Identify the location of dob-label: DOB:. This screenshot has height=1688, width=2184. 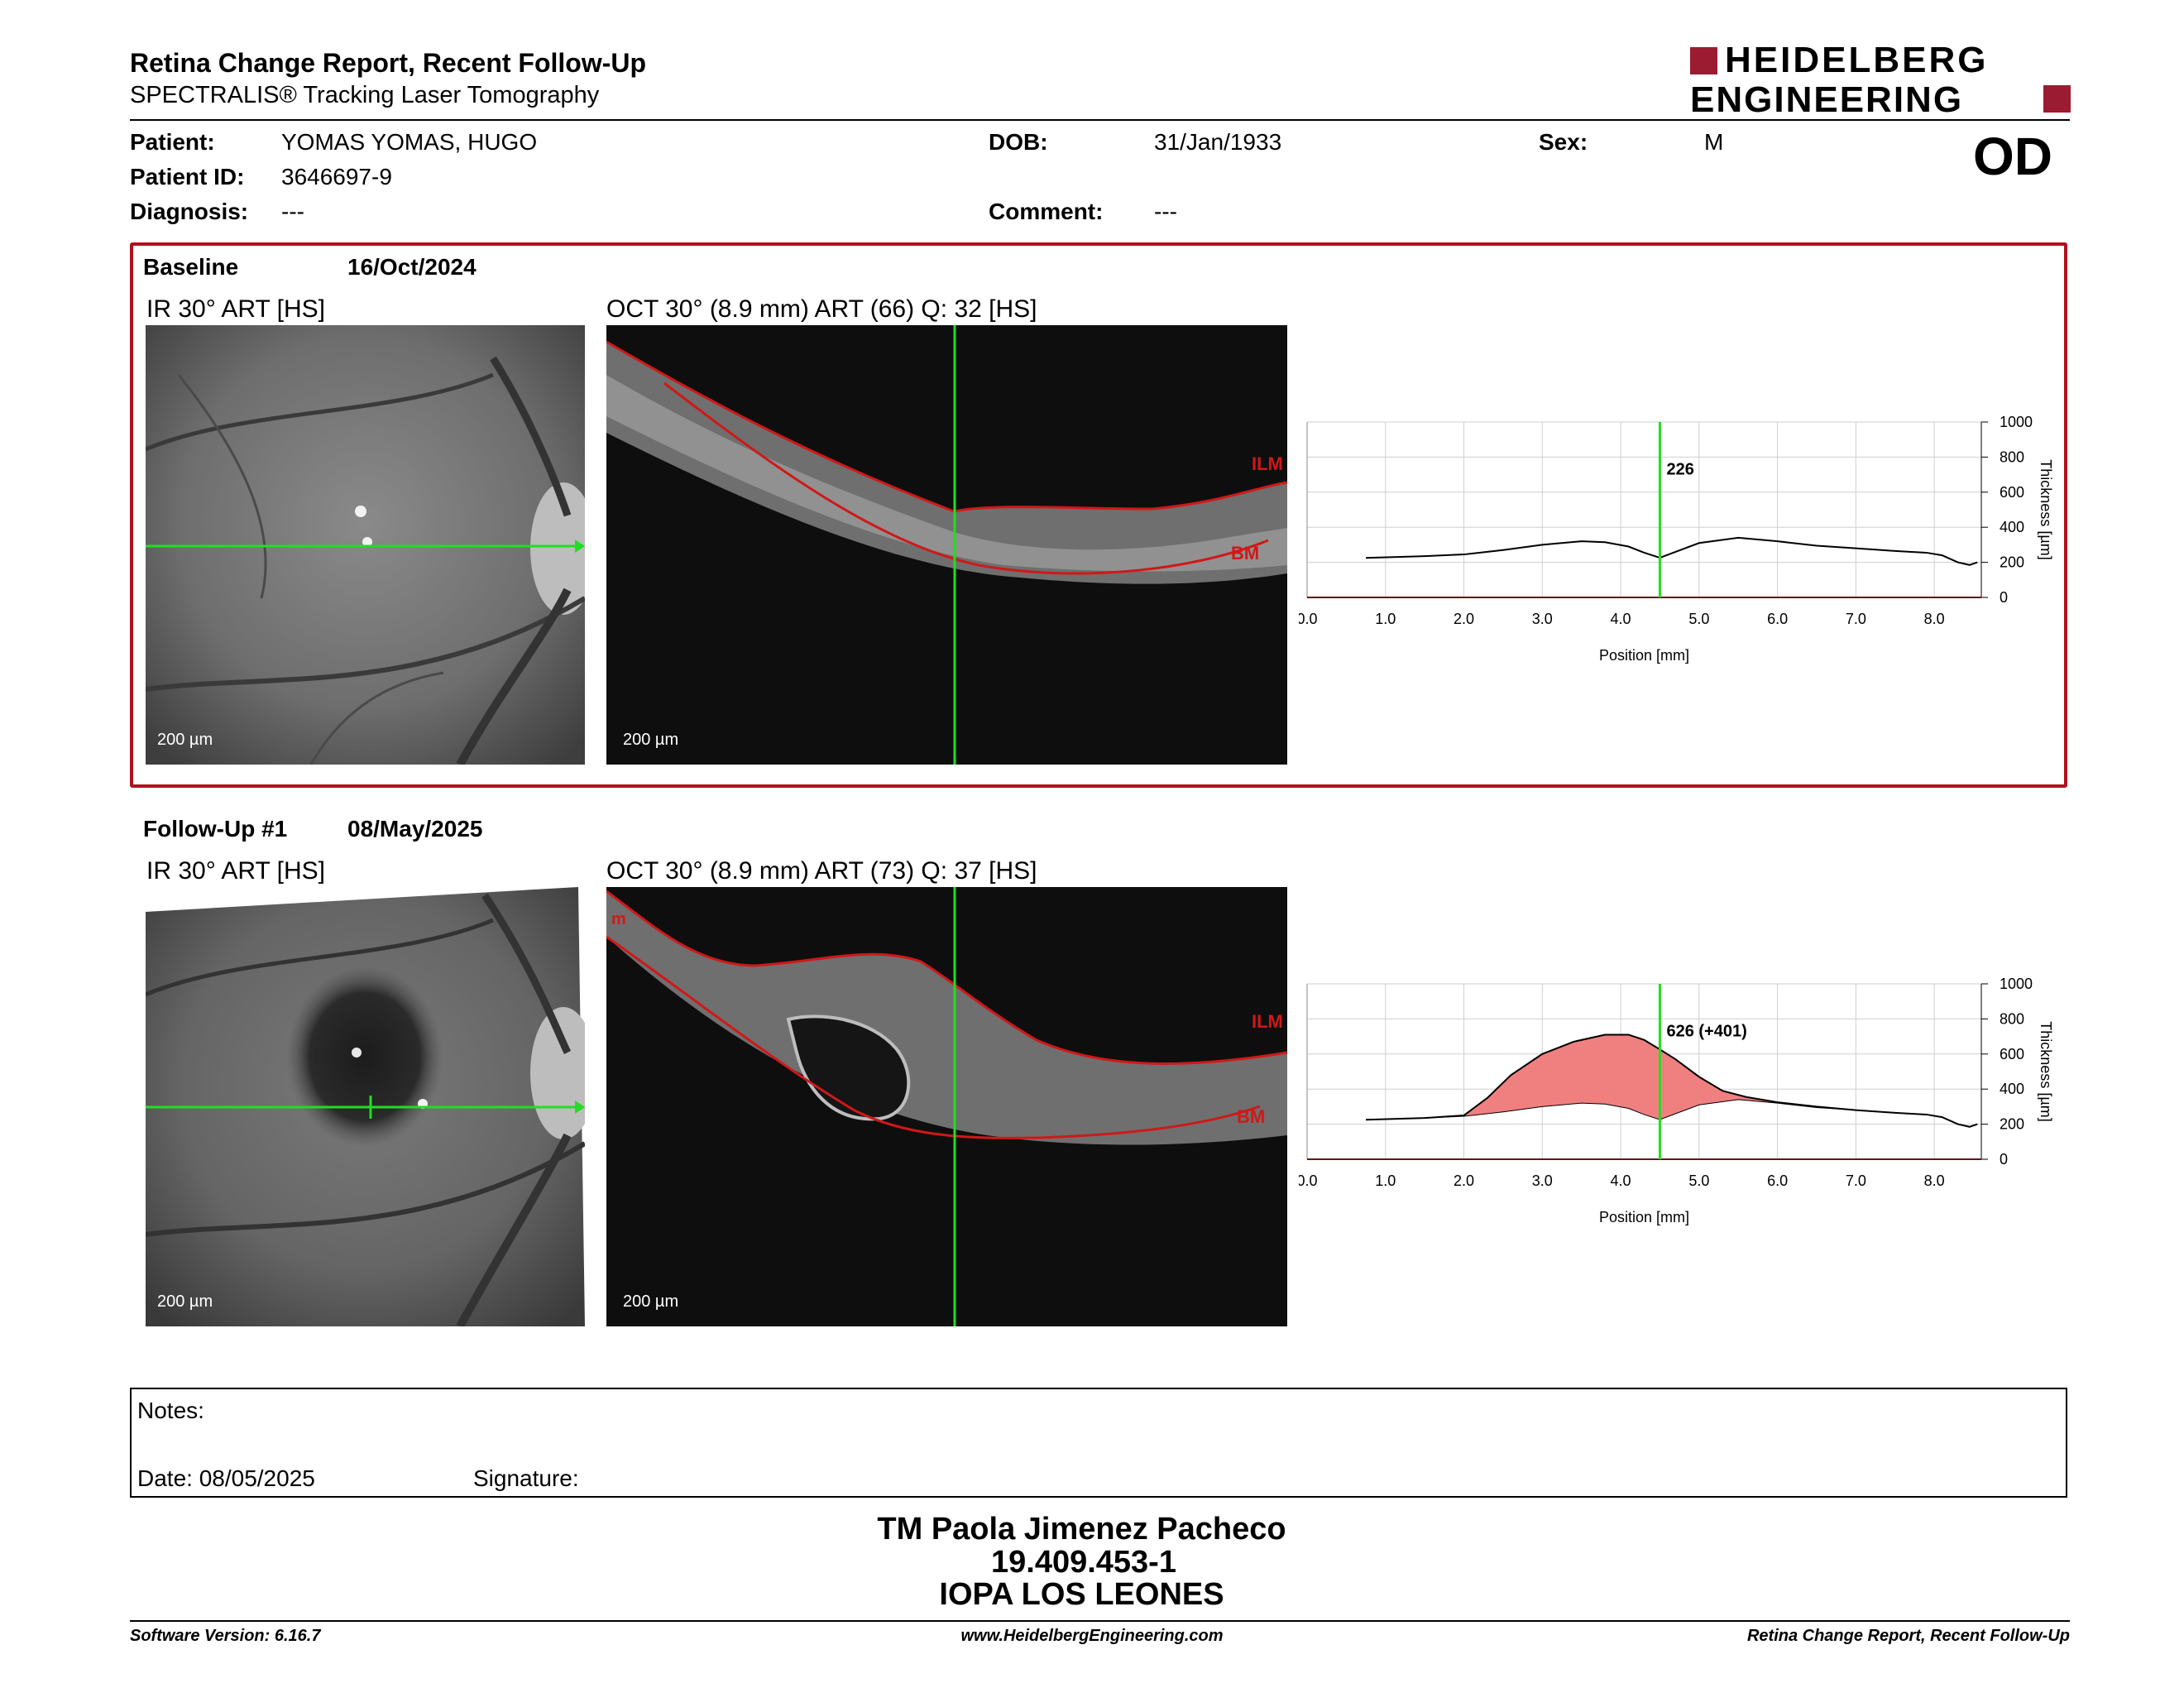
(1018, 142).